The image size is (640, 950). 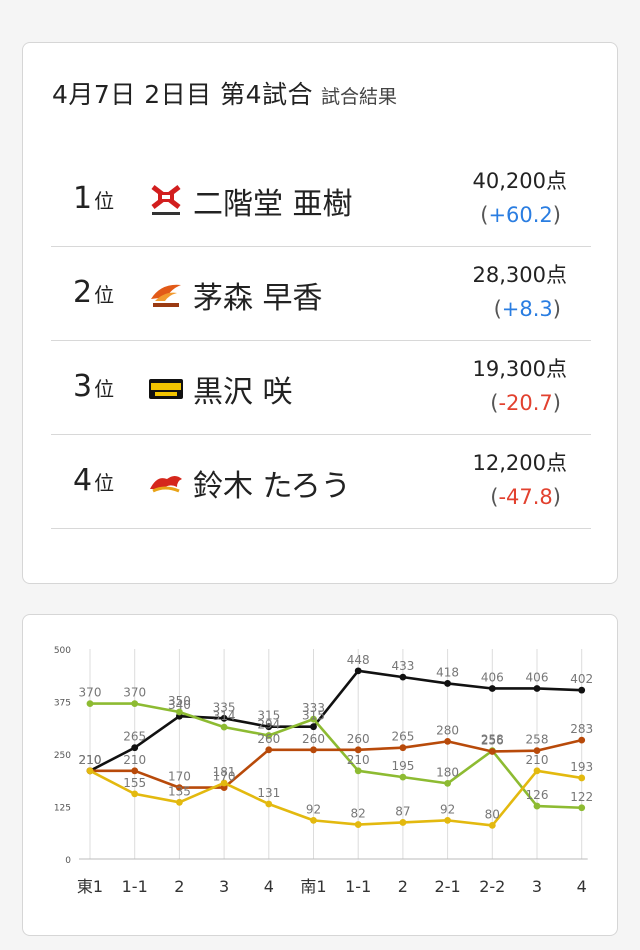 I want to click on data-label: 181, so click(x=224, y=772).